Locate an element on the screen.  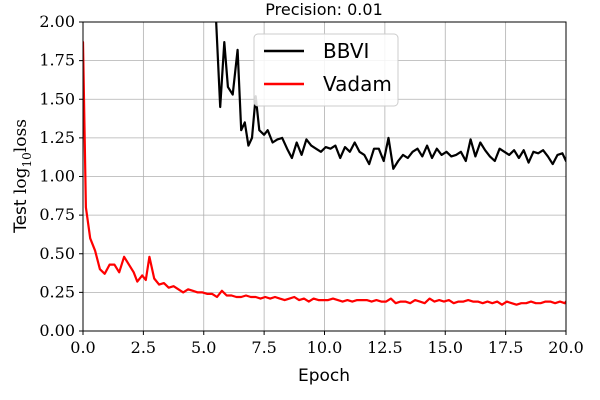
chart-title: Precision: 0.01 is located at coordinates (324, 9).